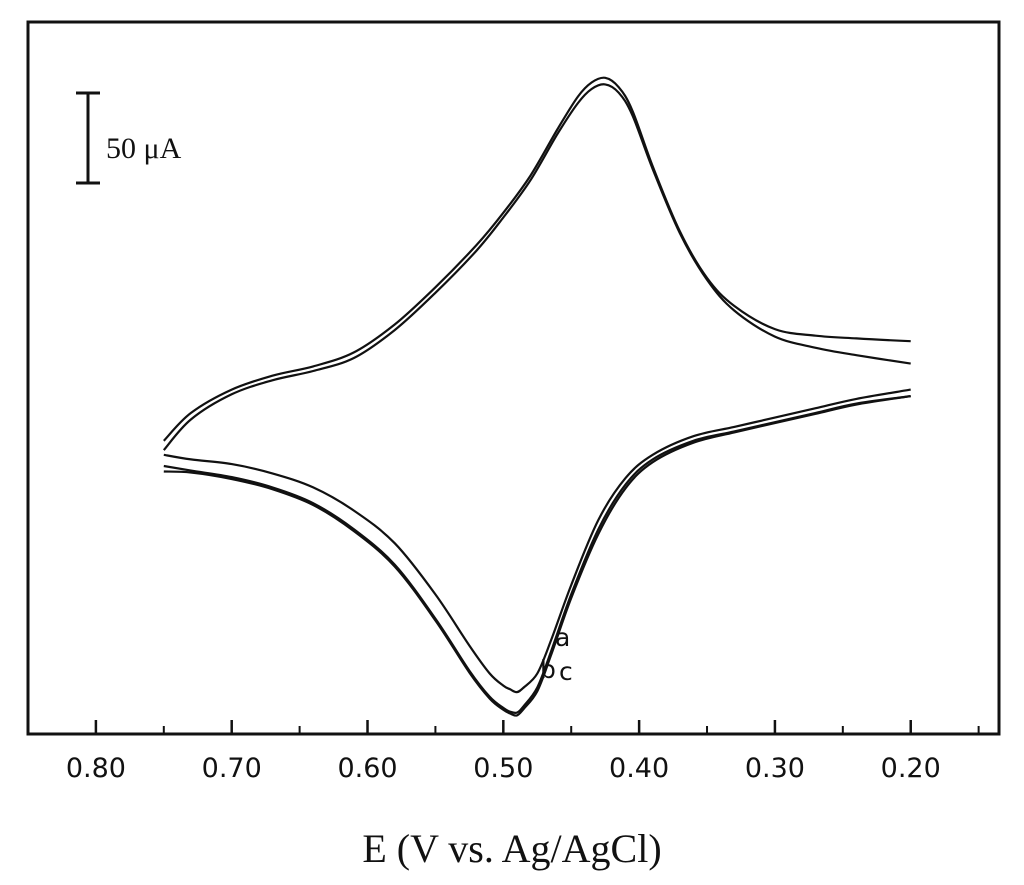  What do you see at coordinates (548, 669) in the screenshot?
I see `curve-label-b: b` at bounding box center [548, 669].